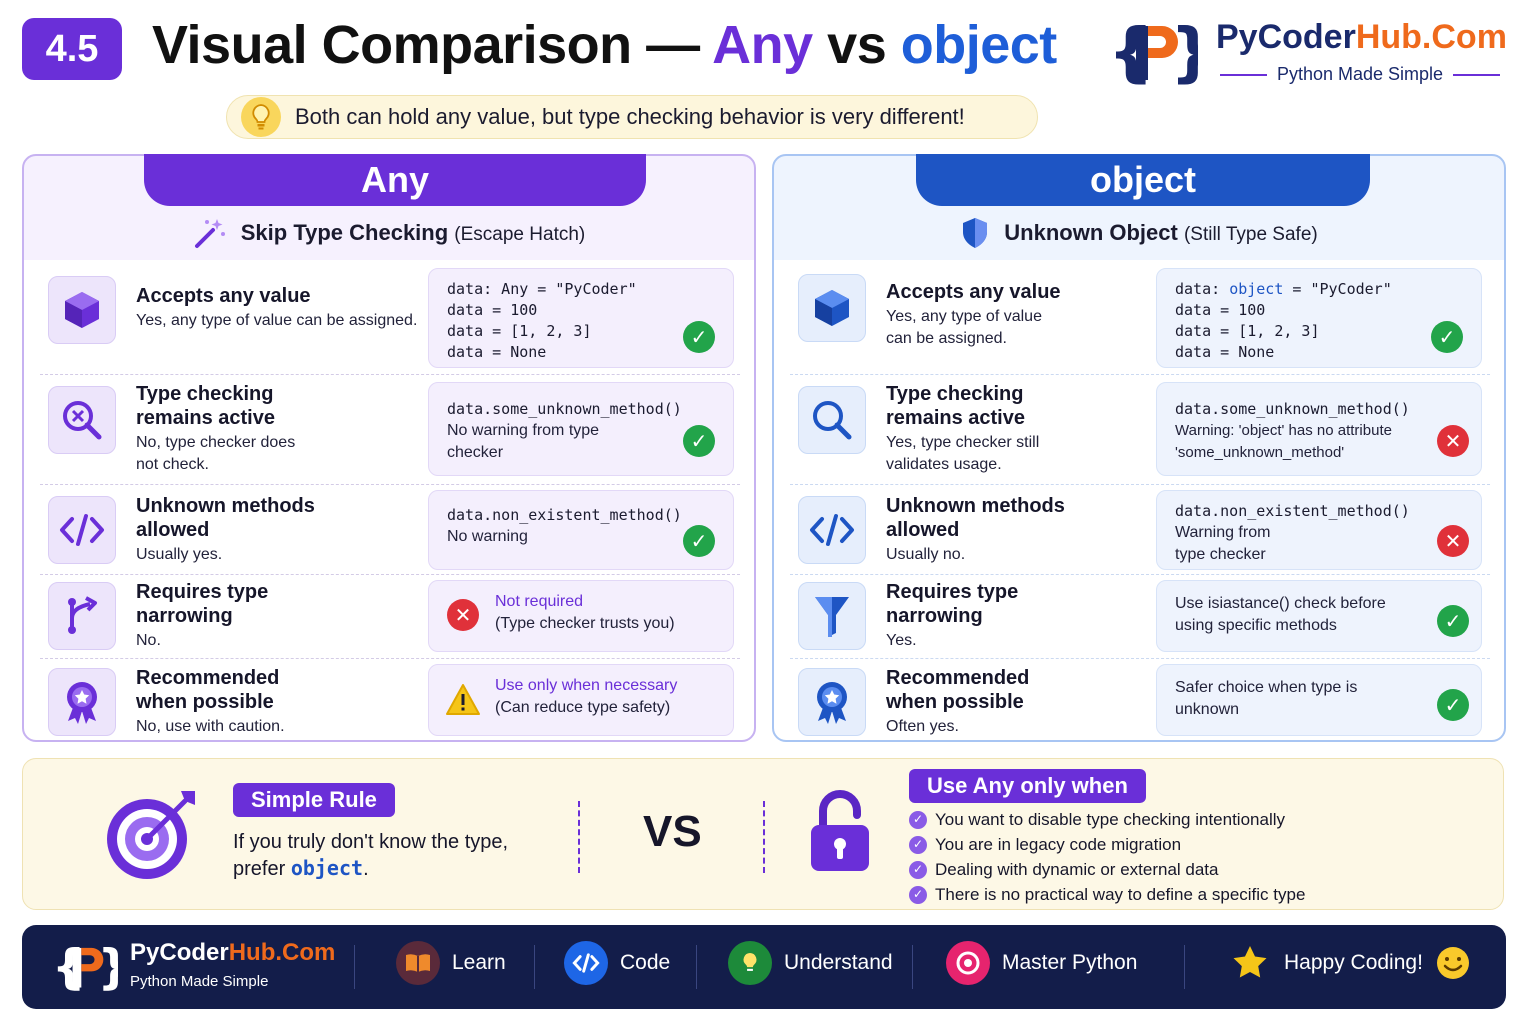 Image resolution: width=1536 pixels, height=1024 pixels. Describe the element at coordinates (1143, 180) in the screenshot. I see `object-panel-title: object` at that location.